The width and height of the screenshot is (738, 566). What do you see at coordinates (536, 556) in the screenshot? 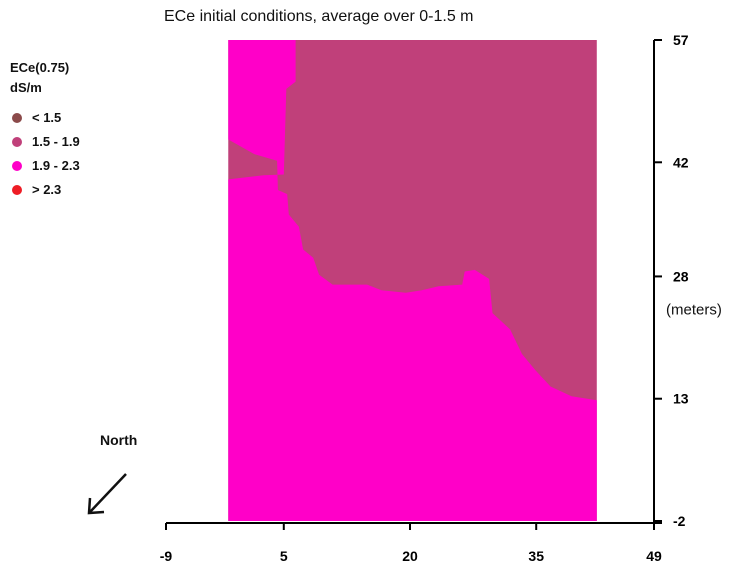
I see `x-tick-label: 35` at bounding box center [536, 556].